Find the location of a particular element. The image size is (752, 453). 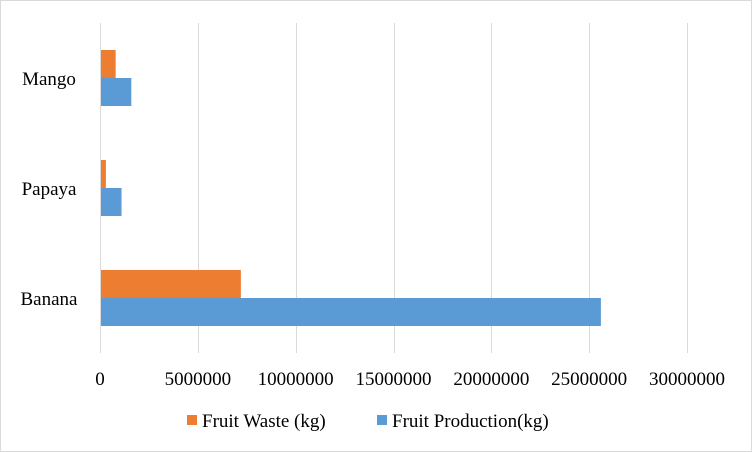

bar-mango-fruit-waste-kg is located at coordinates (108, 64).